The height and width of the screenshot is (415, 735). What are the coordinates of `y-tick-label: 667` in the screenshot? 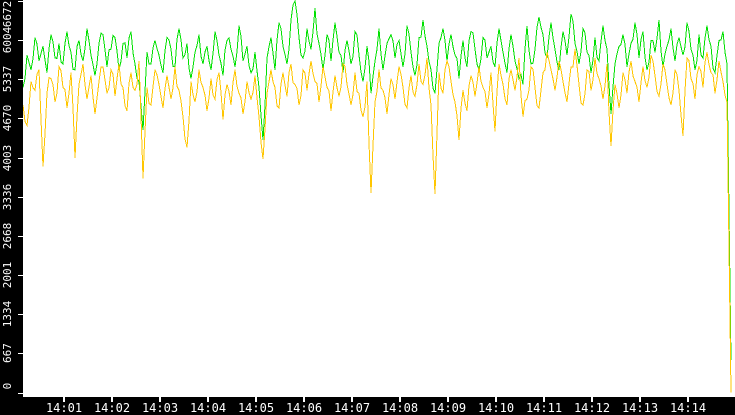 It's located at (7, 353).